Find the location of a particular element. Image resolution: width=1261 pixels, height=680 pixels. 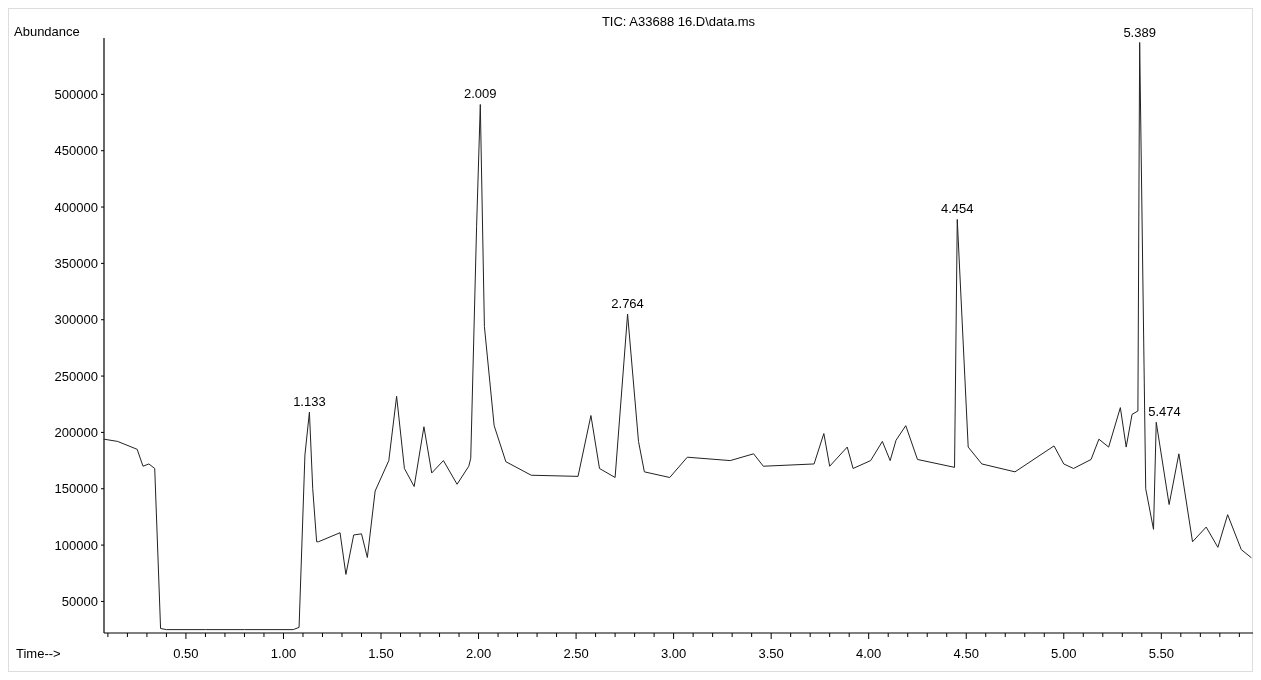

x-tick-label: 3.00 is located at coordinates (673, 653).